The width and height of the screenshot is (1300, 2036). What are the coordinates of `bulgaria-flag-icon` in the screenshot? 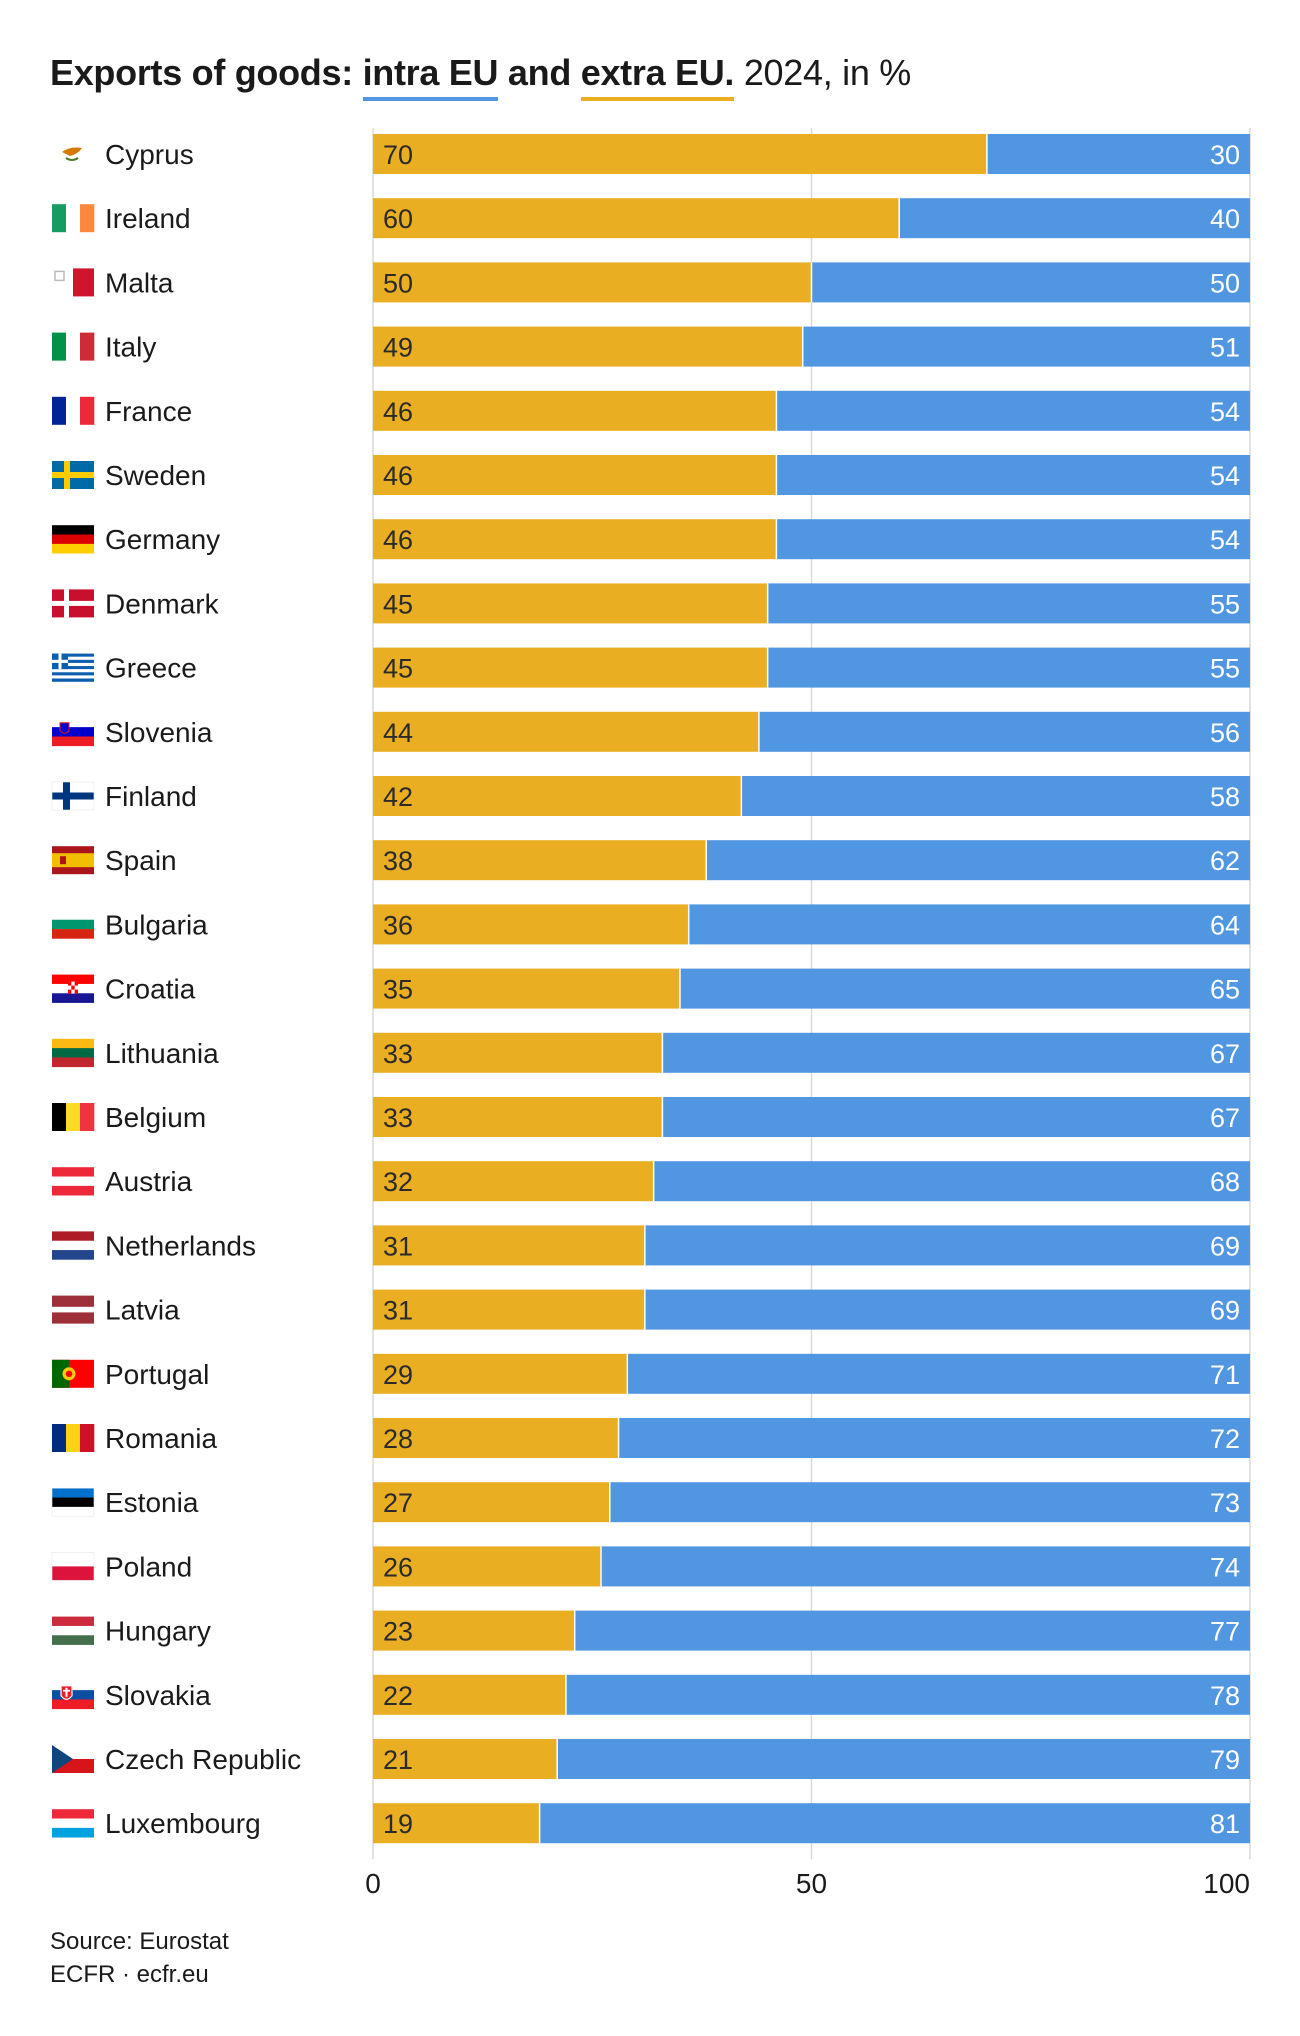 It's located at (73, 924).